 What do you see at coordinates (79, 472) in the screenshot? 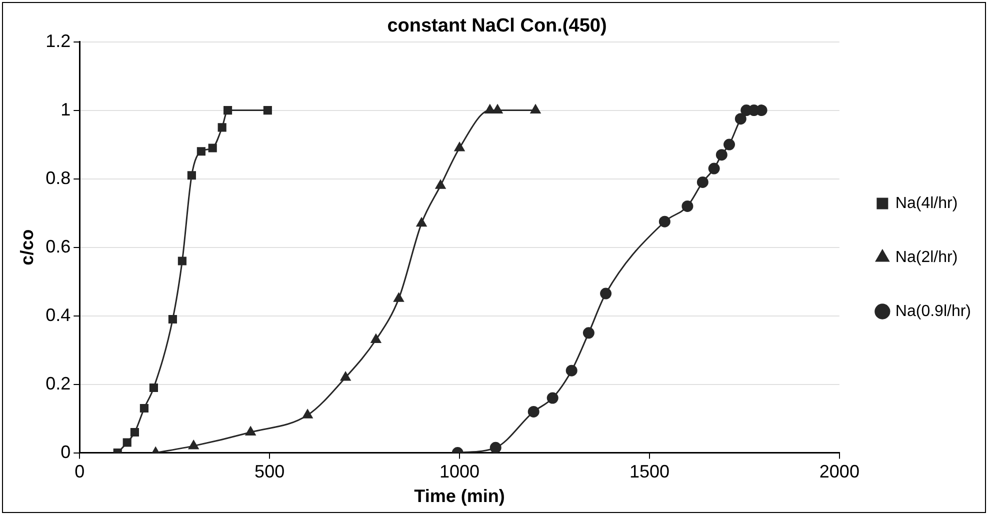
I see `x-tick-label: 0` at bounding box center [79, 472].